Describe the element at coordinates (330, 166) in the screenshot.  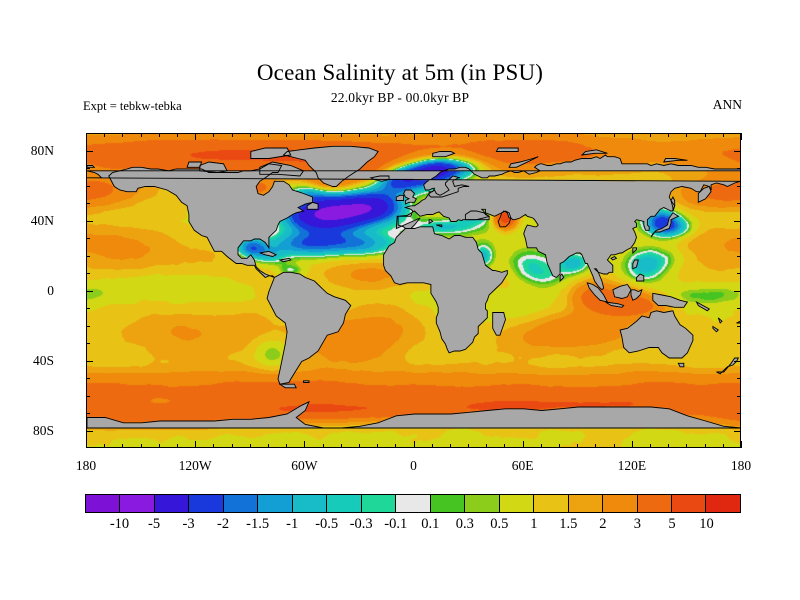
I see `coastline-greenland` at that location.